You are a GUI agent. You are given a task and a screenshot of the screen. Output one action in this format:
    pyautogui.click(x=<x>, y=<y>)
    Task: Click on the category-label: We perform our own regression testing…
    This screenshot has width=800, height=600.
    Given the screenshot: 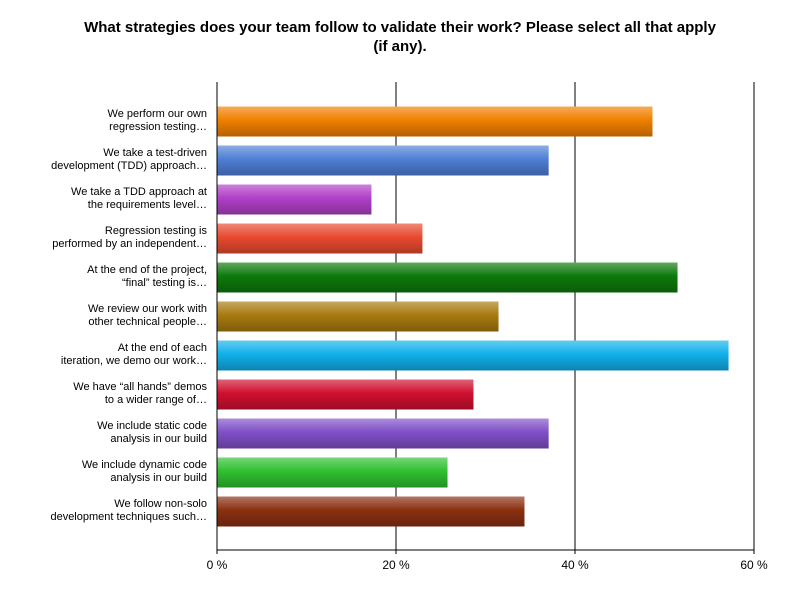 What is the action you would take?
    pyautogui.click(x=157, y=120)
    